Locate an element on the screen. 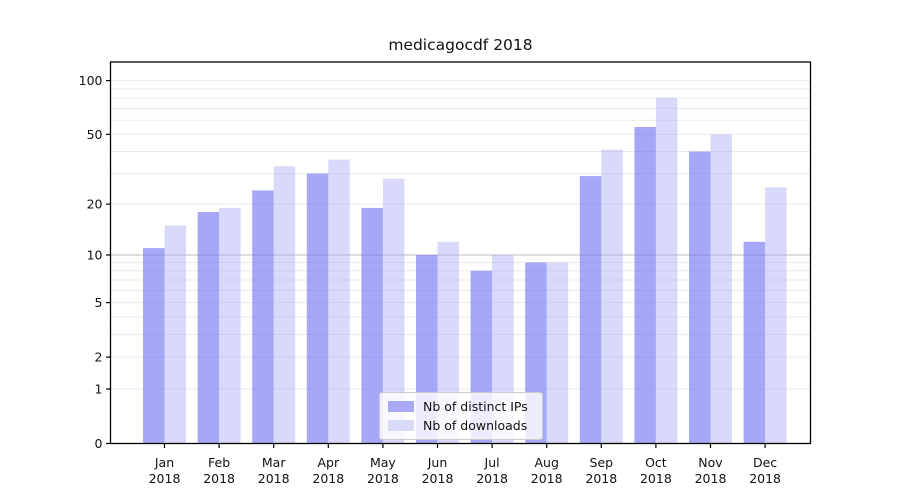 This screenshot has width=900, height=500. x-tick-label: Jan 2018 is located at coordinates (165, 470).